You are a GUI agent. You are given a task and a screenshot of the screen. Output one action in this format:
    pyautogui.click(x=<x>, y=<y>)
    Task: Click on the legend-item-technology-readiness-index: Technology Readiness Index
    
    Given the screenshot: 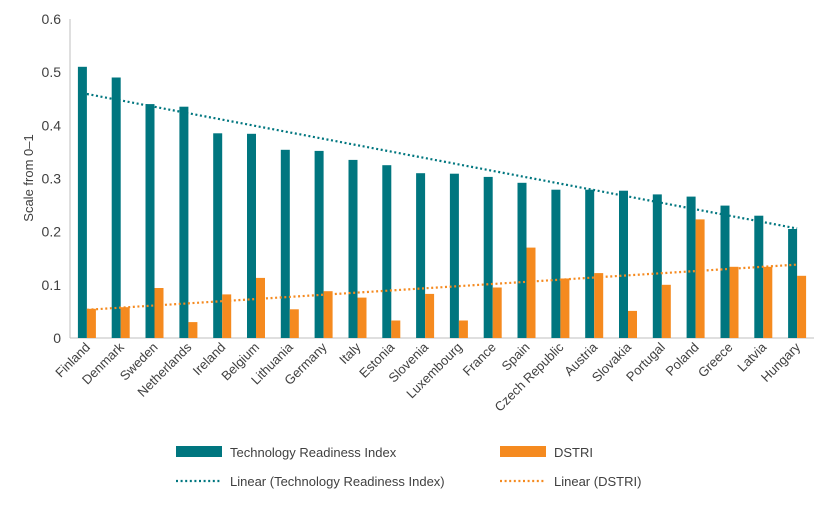 What is the action you would take?
    pyautogui.click(x=286, y=452)
    